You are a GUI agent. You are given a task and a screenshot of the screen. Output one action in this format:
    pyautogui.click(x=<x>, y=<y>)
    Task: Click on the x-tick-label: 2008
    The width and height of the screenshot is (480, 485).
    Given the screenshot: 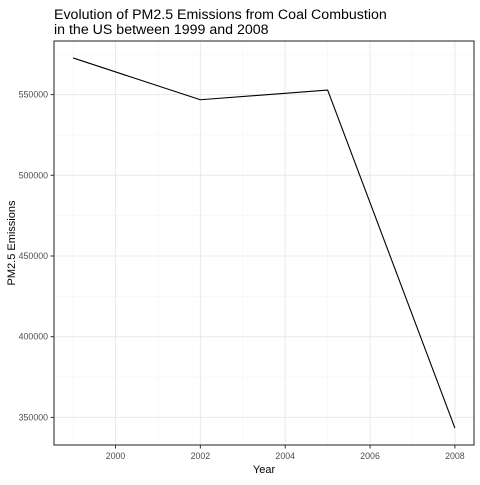 What is the action you would take?
    pyautogui.click(x=455, y=456)
    